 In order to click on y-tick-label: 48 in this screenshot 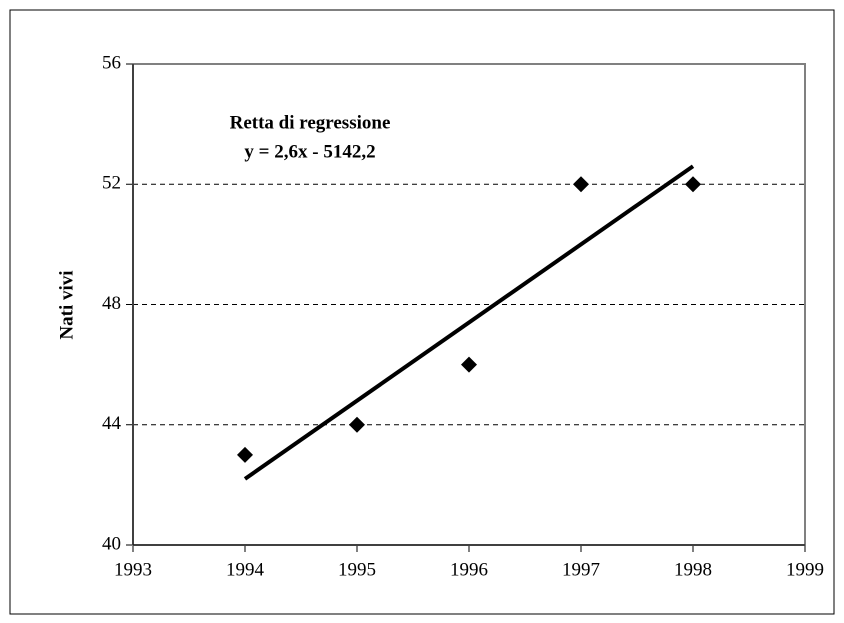, I will do `click(111, 303)`.